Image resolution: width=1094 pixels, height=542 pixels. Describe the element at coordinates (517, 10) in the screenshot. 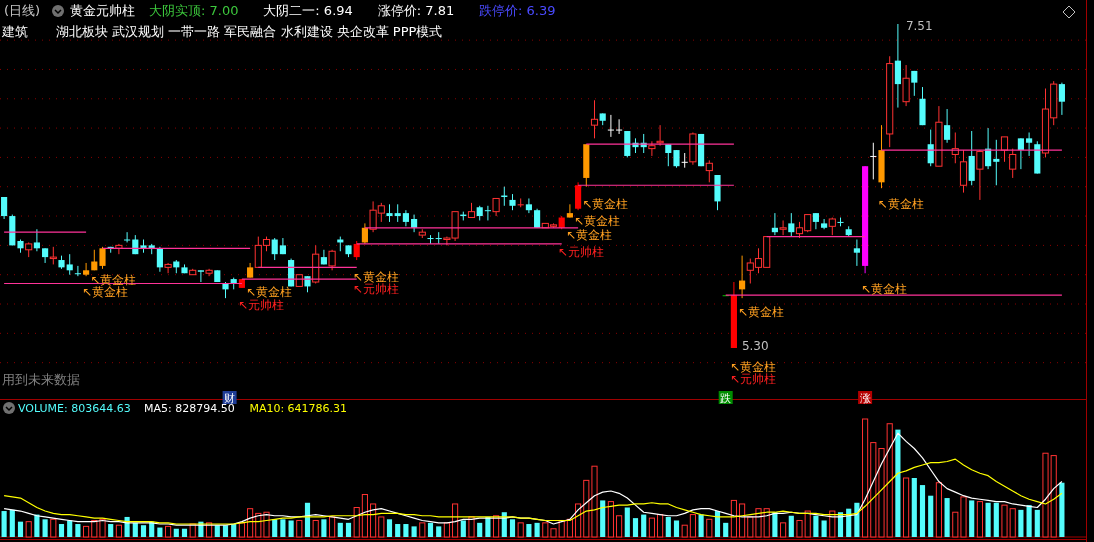

I see `text: 跌停价: 6.39` at that location.